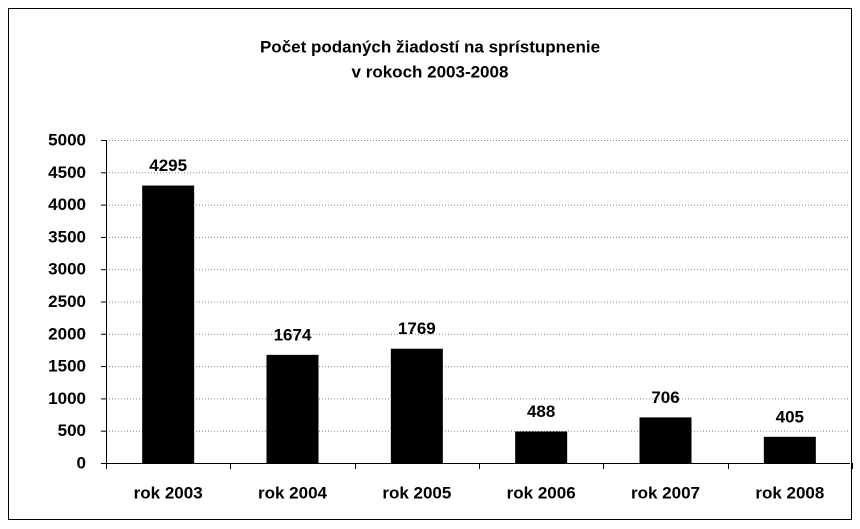 Image resolution: width=860 pixels, height=529 pixels. I want to click on data-label: 1674, so click(293, 334).